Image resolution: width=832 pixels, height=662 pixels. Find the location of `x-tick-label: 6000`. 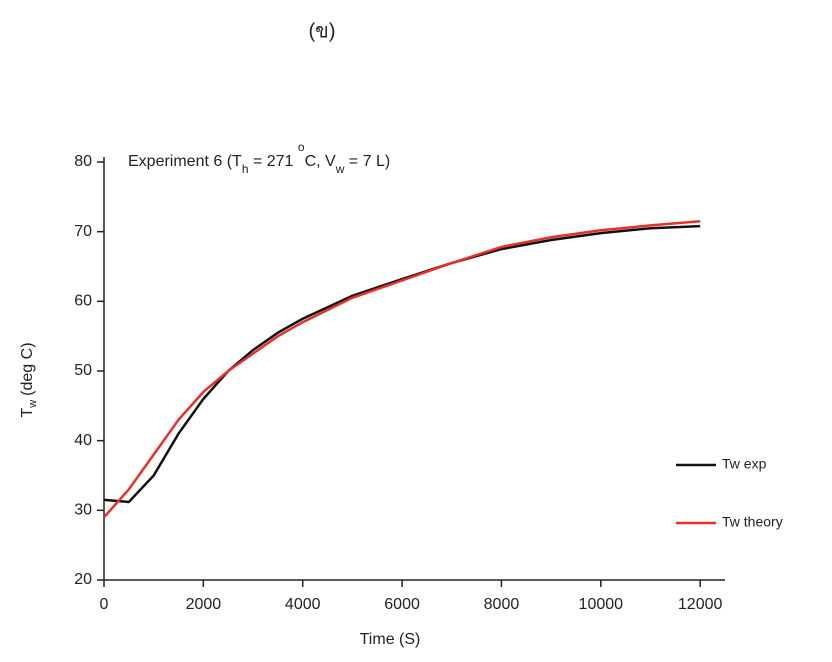

x-tick-label: 6000 is located at coordinates (402, 604).